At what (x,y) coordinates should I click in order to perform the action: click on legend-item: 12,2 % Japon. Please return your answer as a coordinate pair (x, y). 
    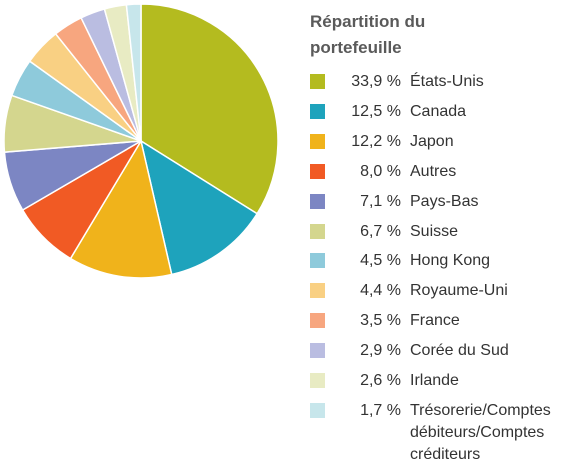
    Looking at the image, I should click on (443, 142).